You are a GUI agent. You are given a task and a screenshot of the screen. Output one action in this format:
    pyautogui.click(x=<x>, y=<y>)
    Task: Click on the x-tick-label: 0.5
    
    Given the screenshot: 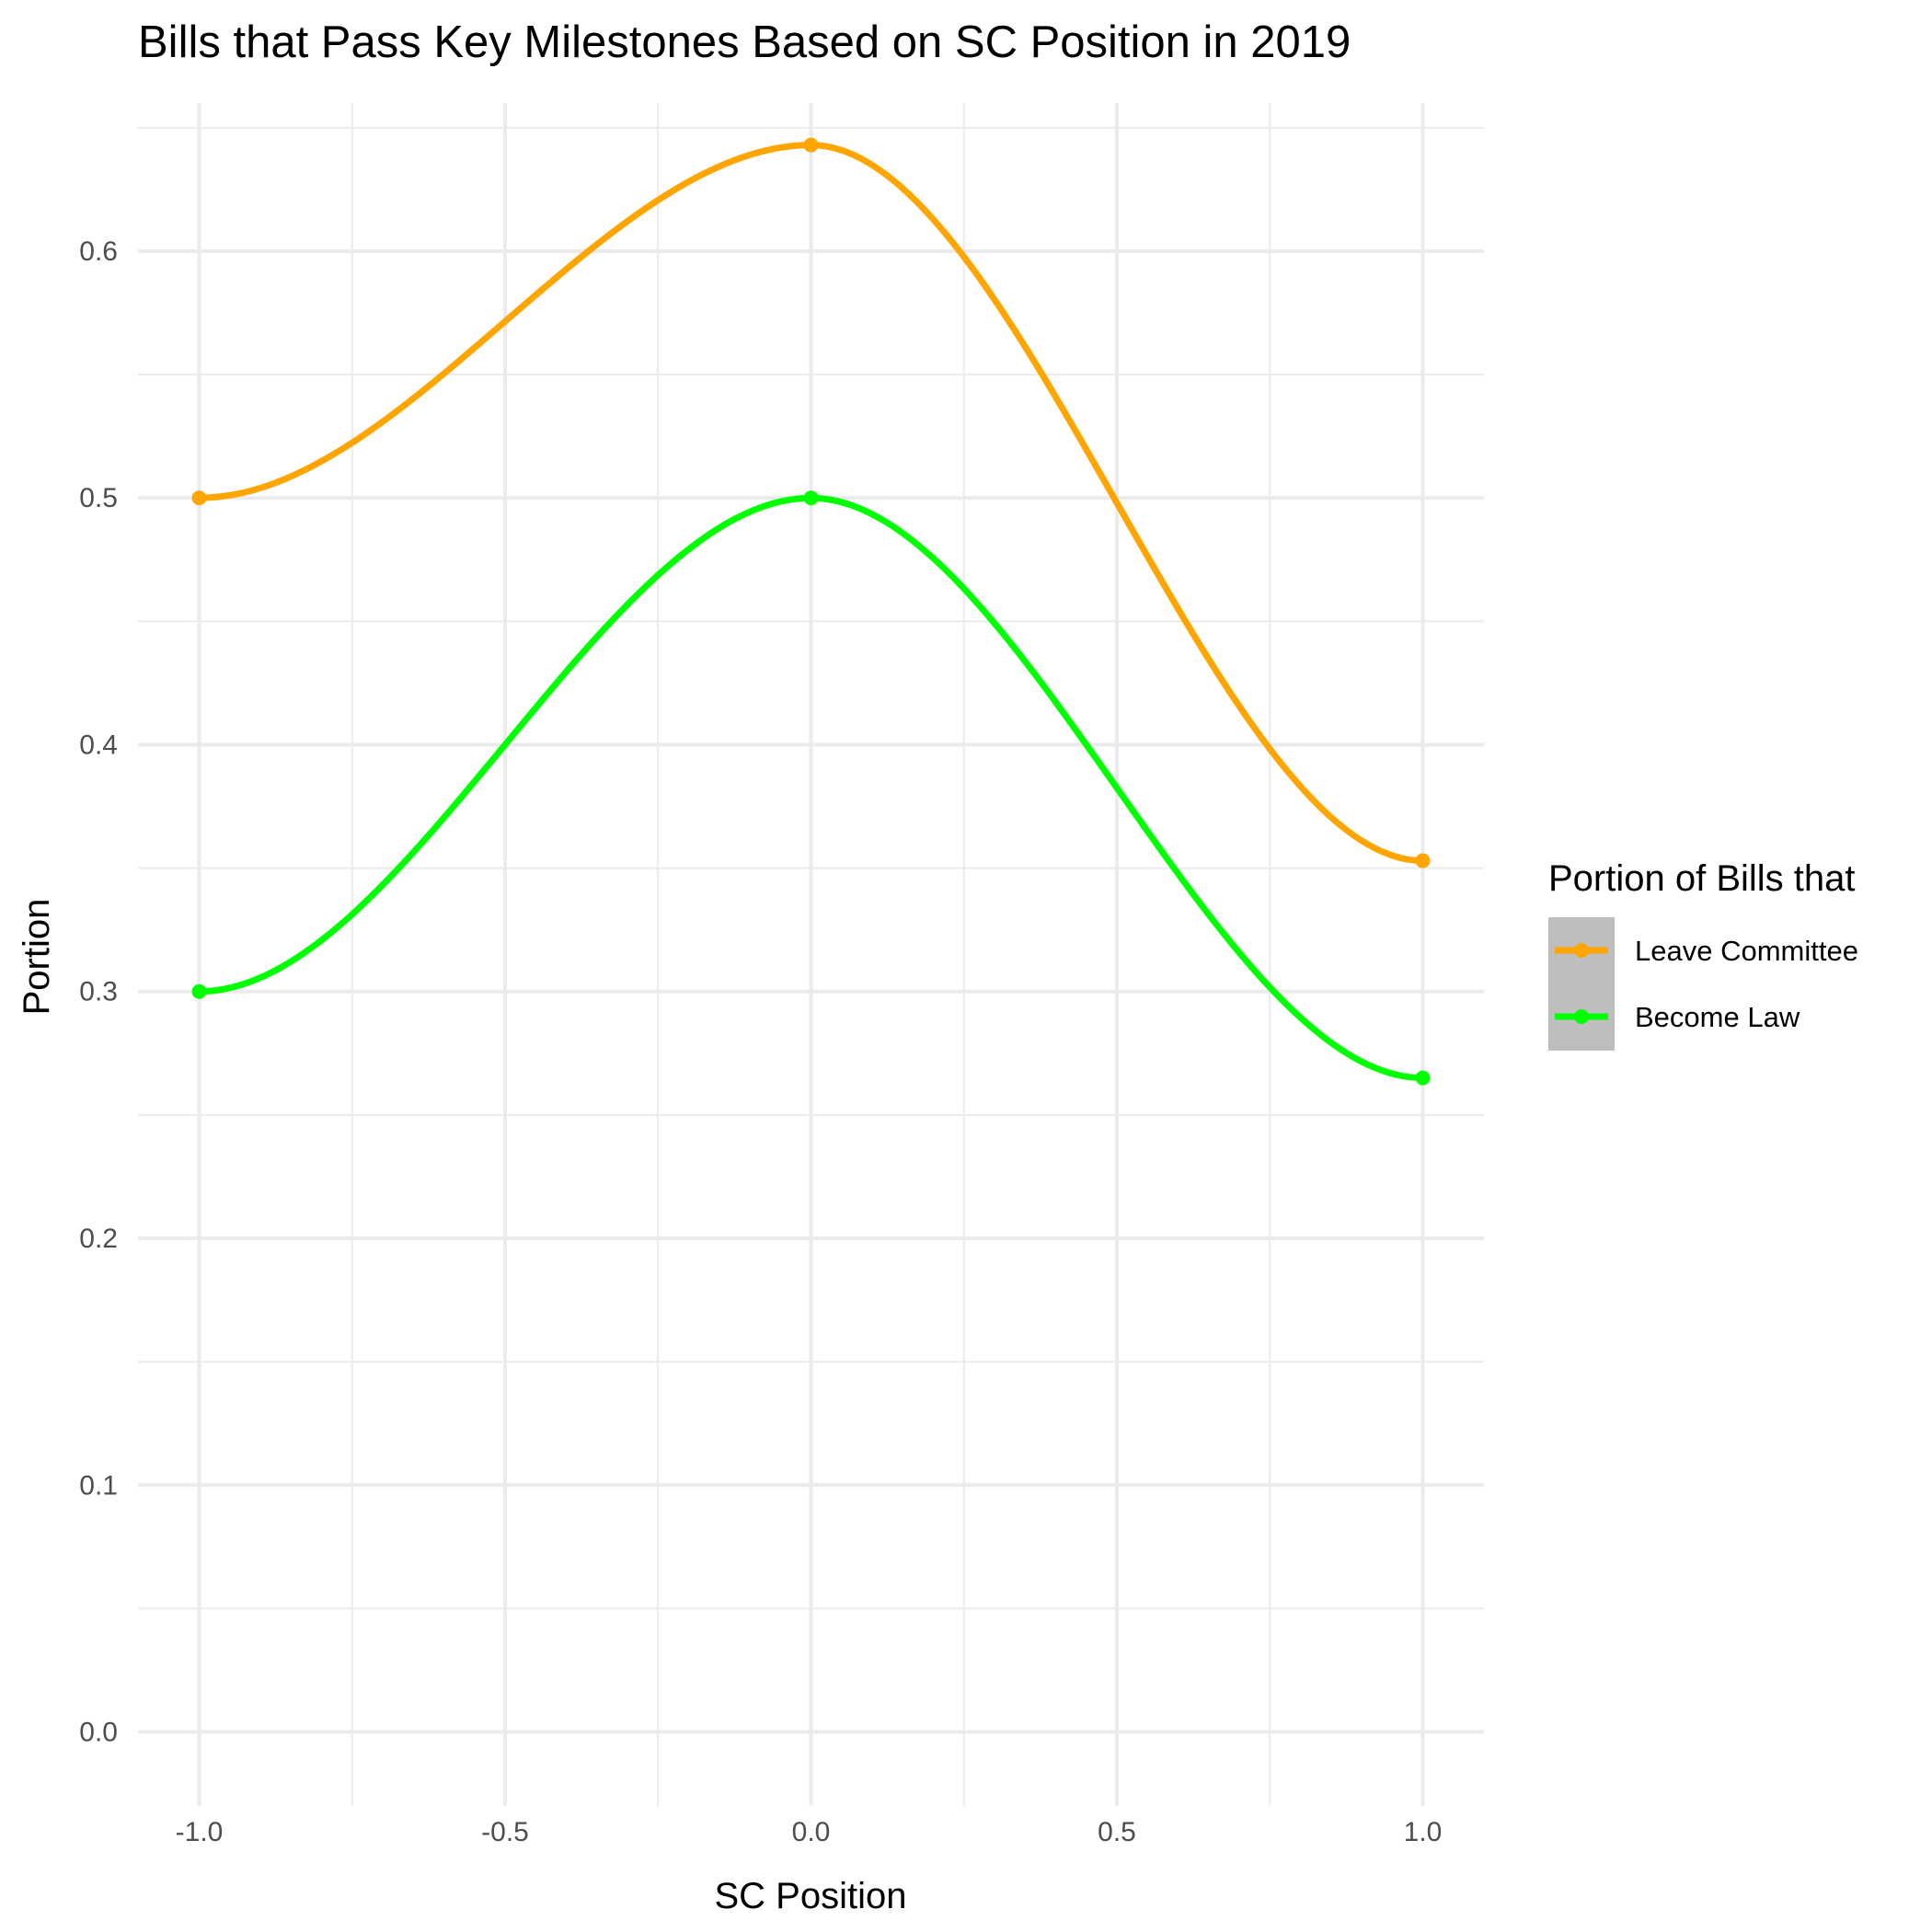 What is the action you would take?
    pyautogui.click(x=1117, y=1832)
    